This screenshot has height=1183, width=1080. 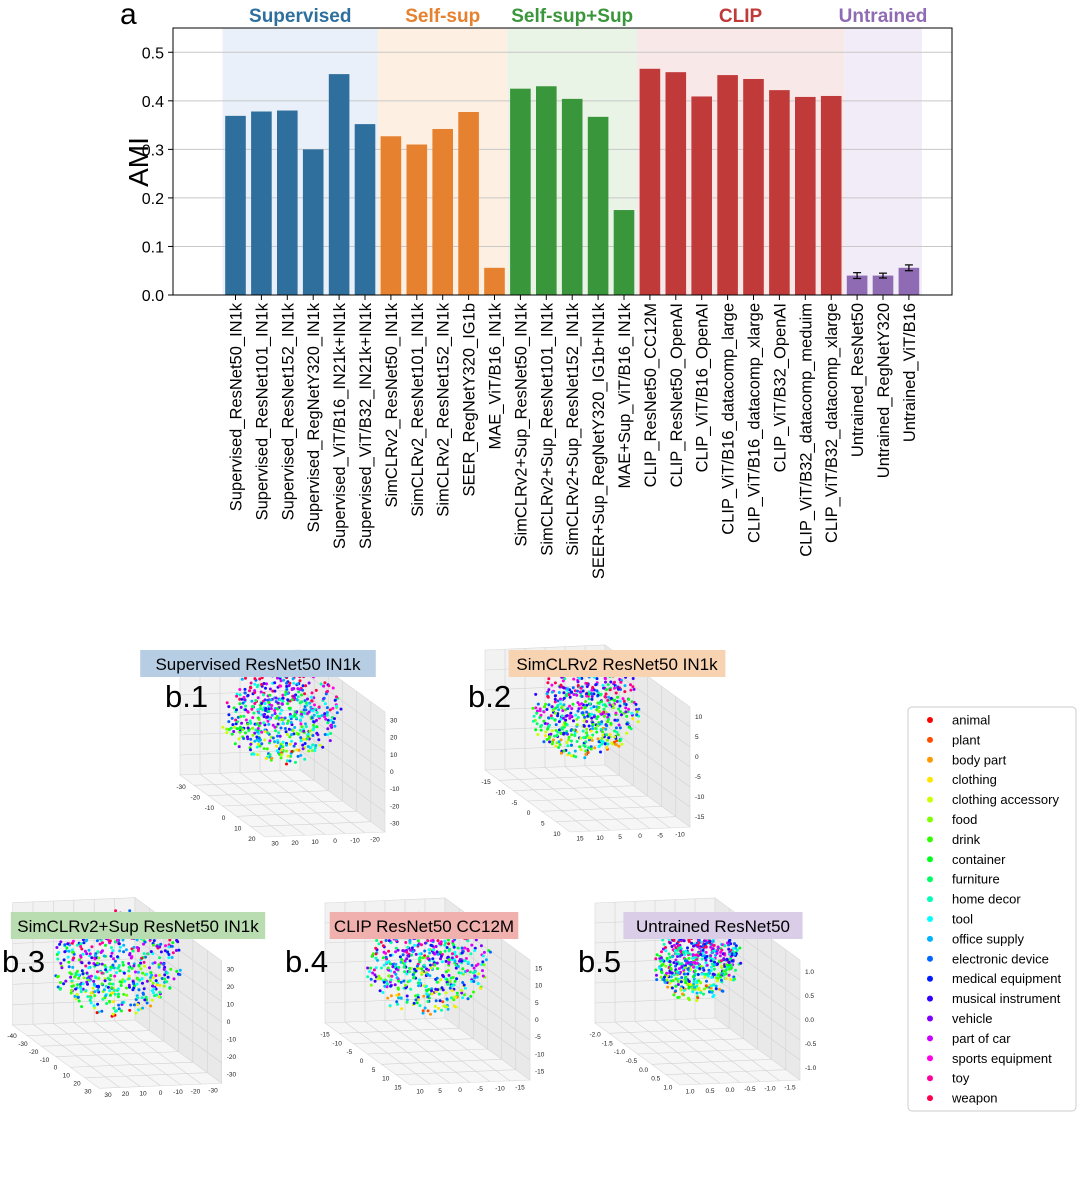 I want to click on scatter-title-2: SimCLRv2+Sup ResNet50 IN1k, so click(x=138, y=926).